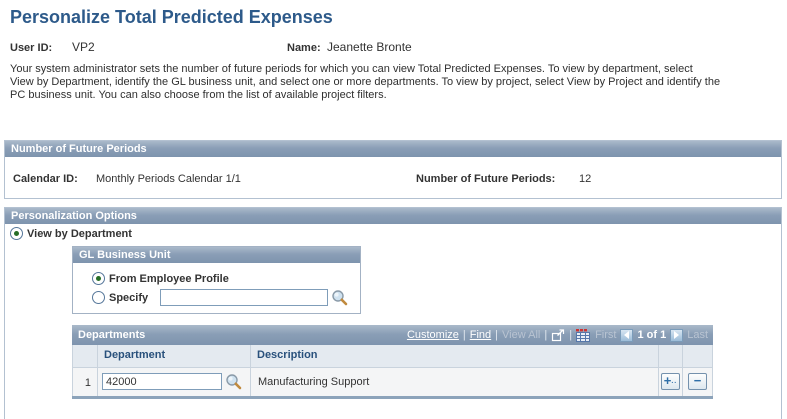  I want to click on department-lookup-icon, so click(233, 381).